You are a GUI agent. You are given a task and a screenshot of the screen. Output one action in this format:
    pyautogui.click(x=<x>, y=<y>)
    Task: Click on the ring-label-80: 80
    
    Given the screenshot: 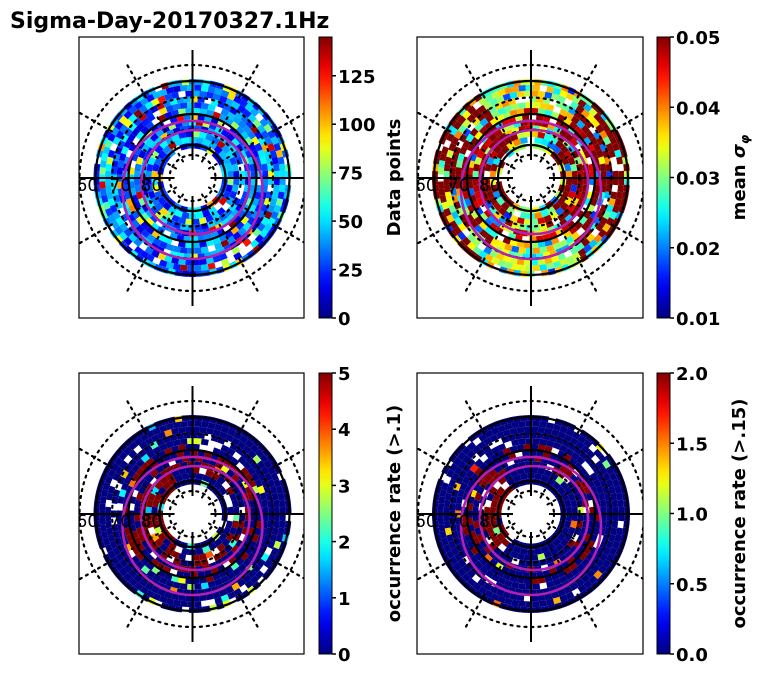 What is the action you would take?
    pyautogui.click(x=490, y=522)
    